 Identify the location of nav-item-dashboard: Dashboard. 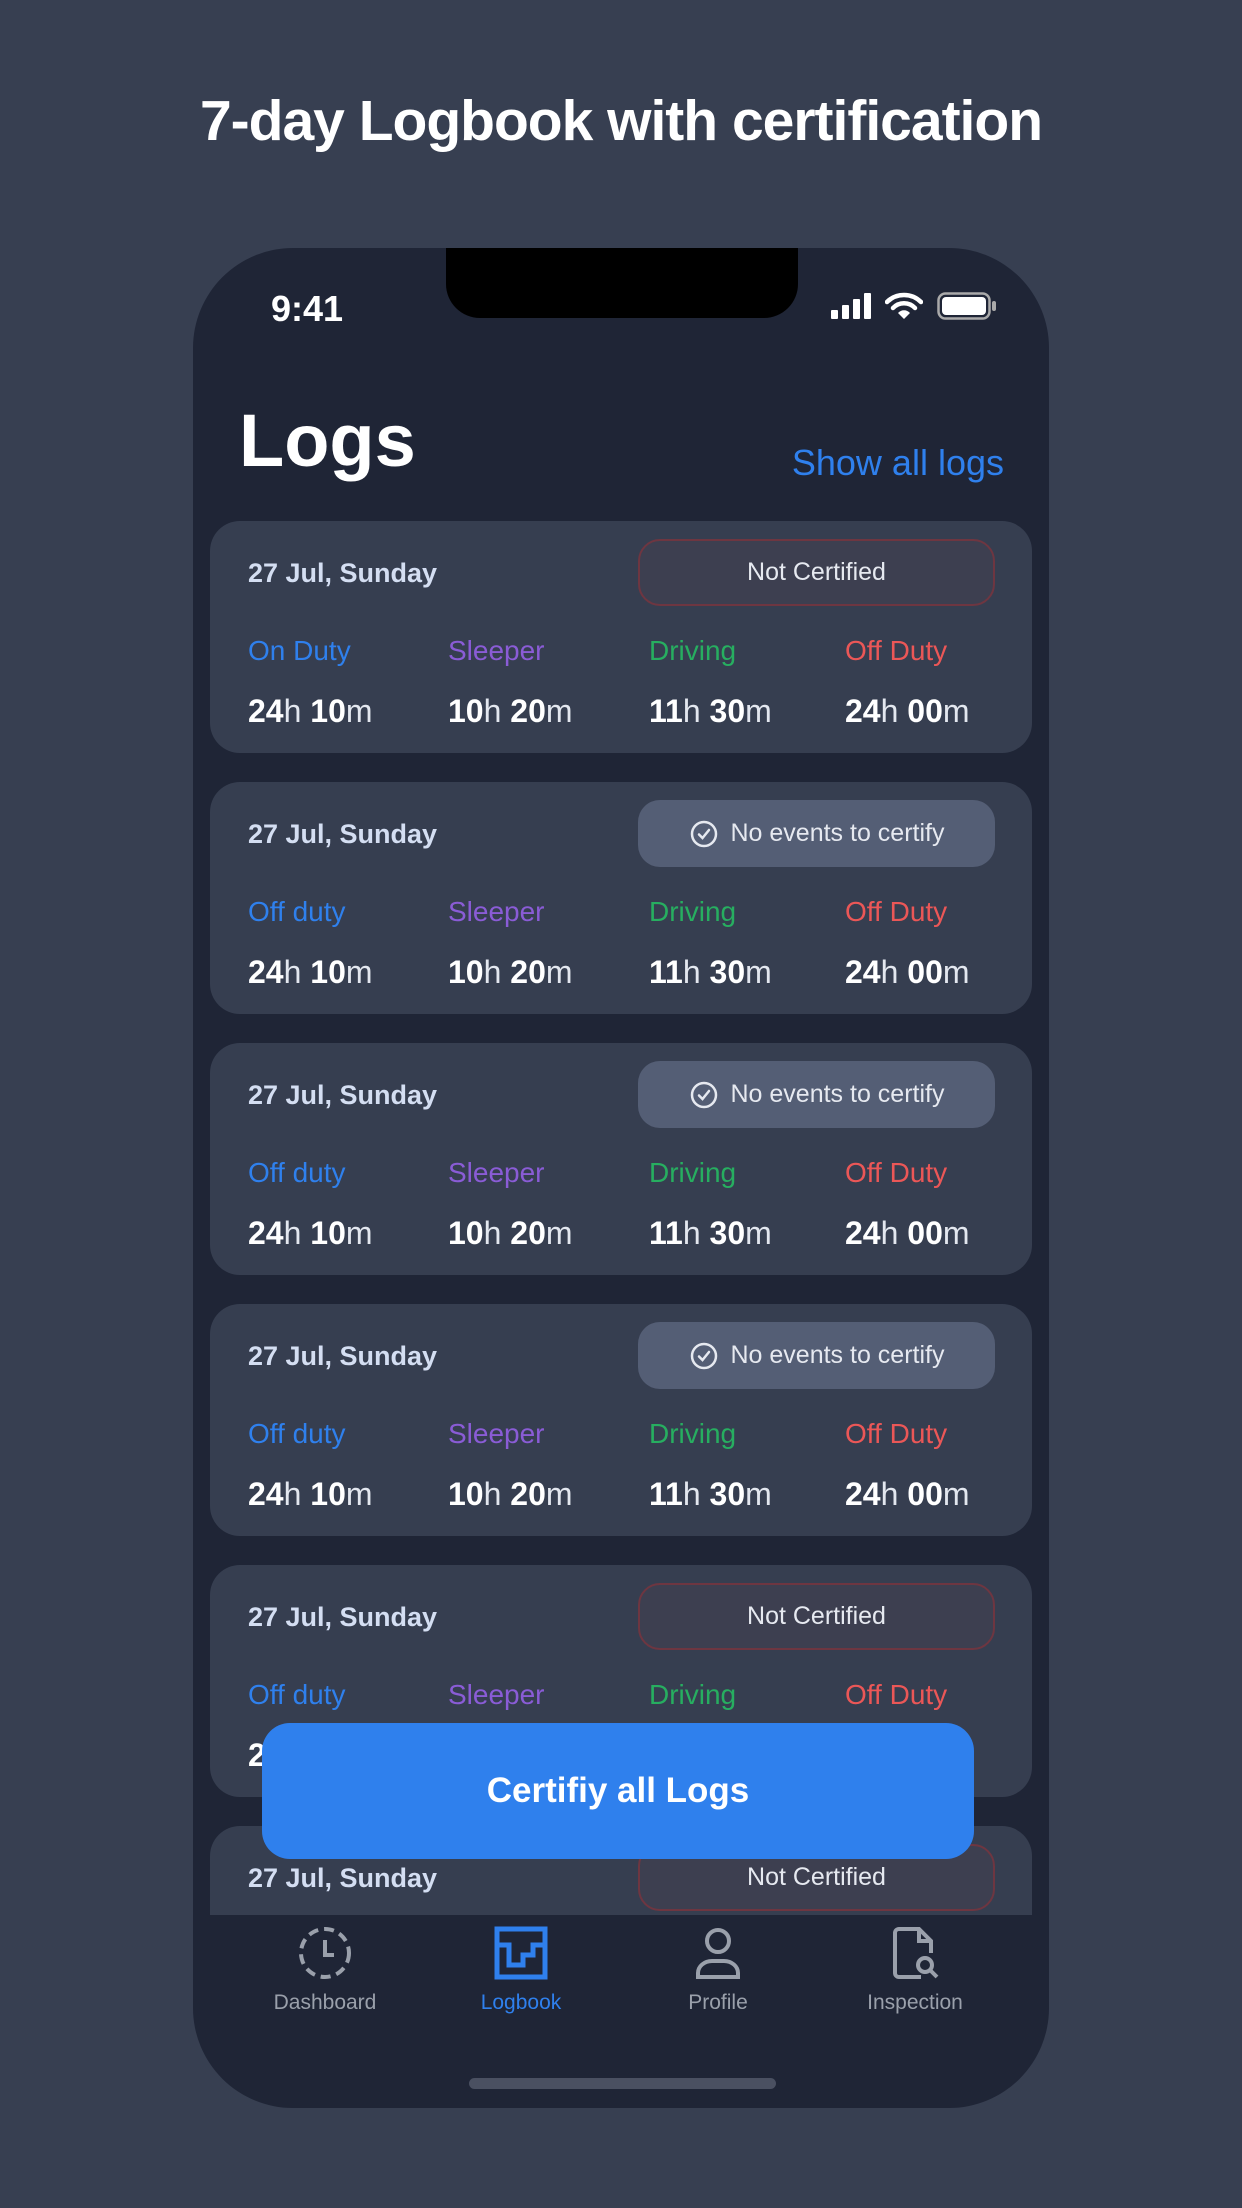
(325, 1970).